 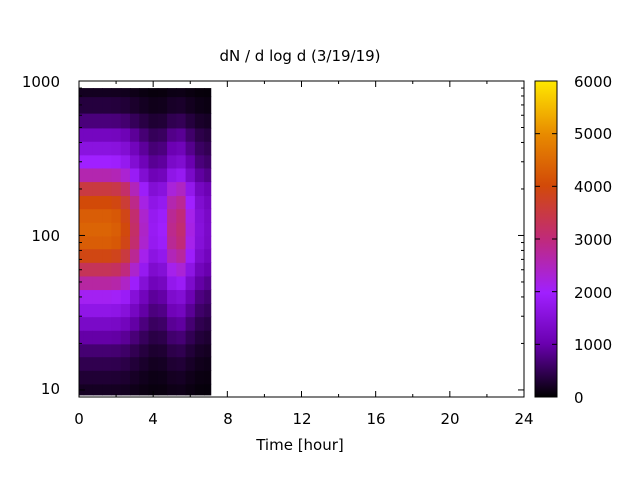 I want to click on x-tick-label: 8, so click(x=228, y=419).